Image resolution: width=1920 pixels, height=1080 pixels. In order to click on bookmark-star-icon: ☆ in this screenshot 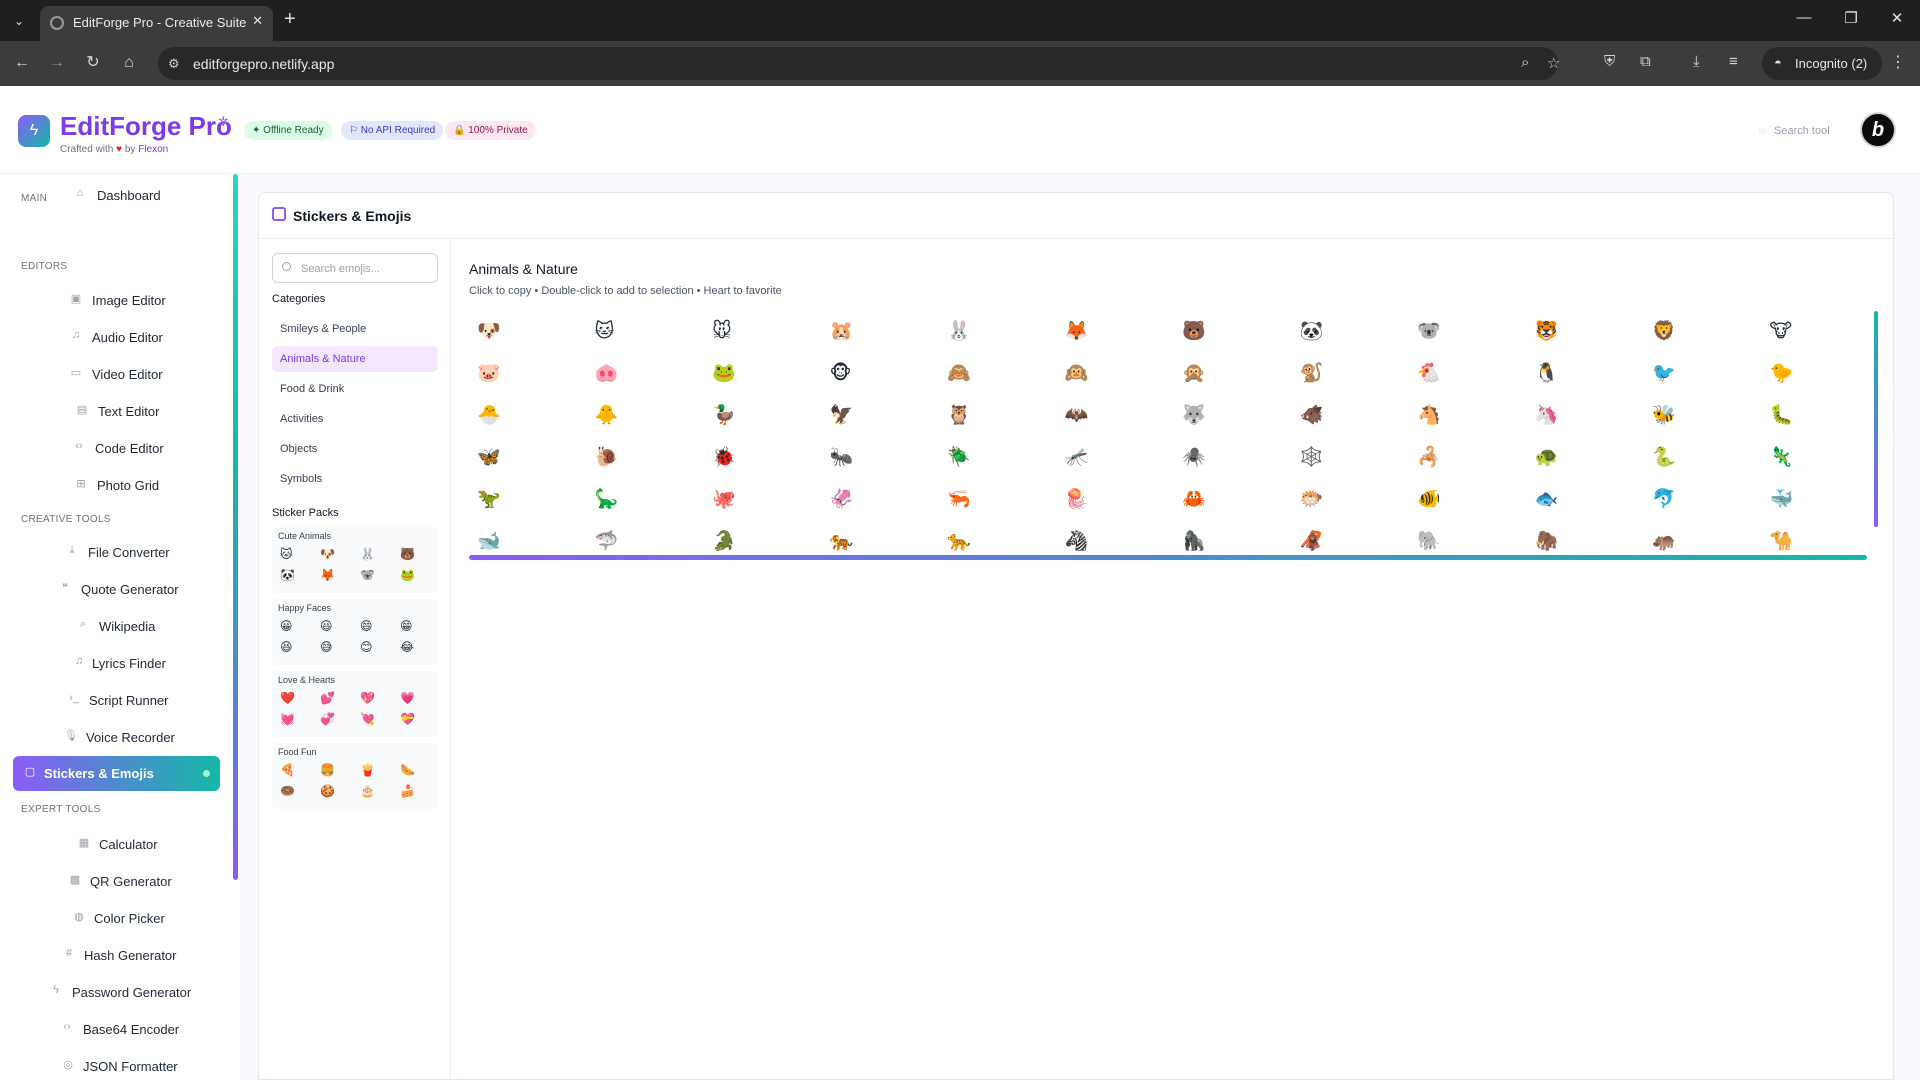, I will do `click(1554, 63)`.